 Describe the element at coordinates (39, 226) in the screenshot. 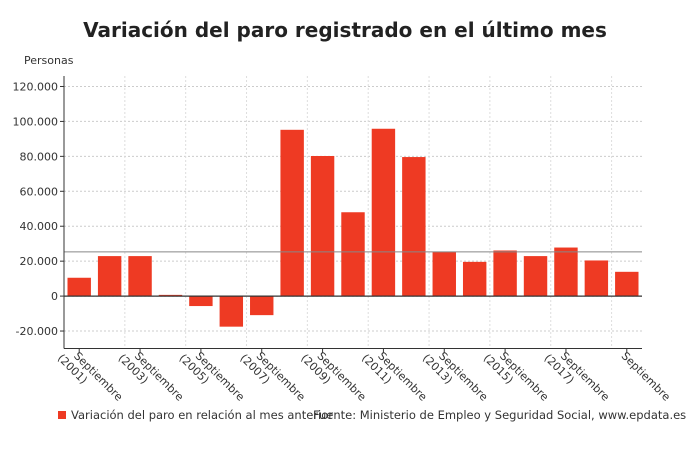

I see `y-tick-label: 40.000` at that location.